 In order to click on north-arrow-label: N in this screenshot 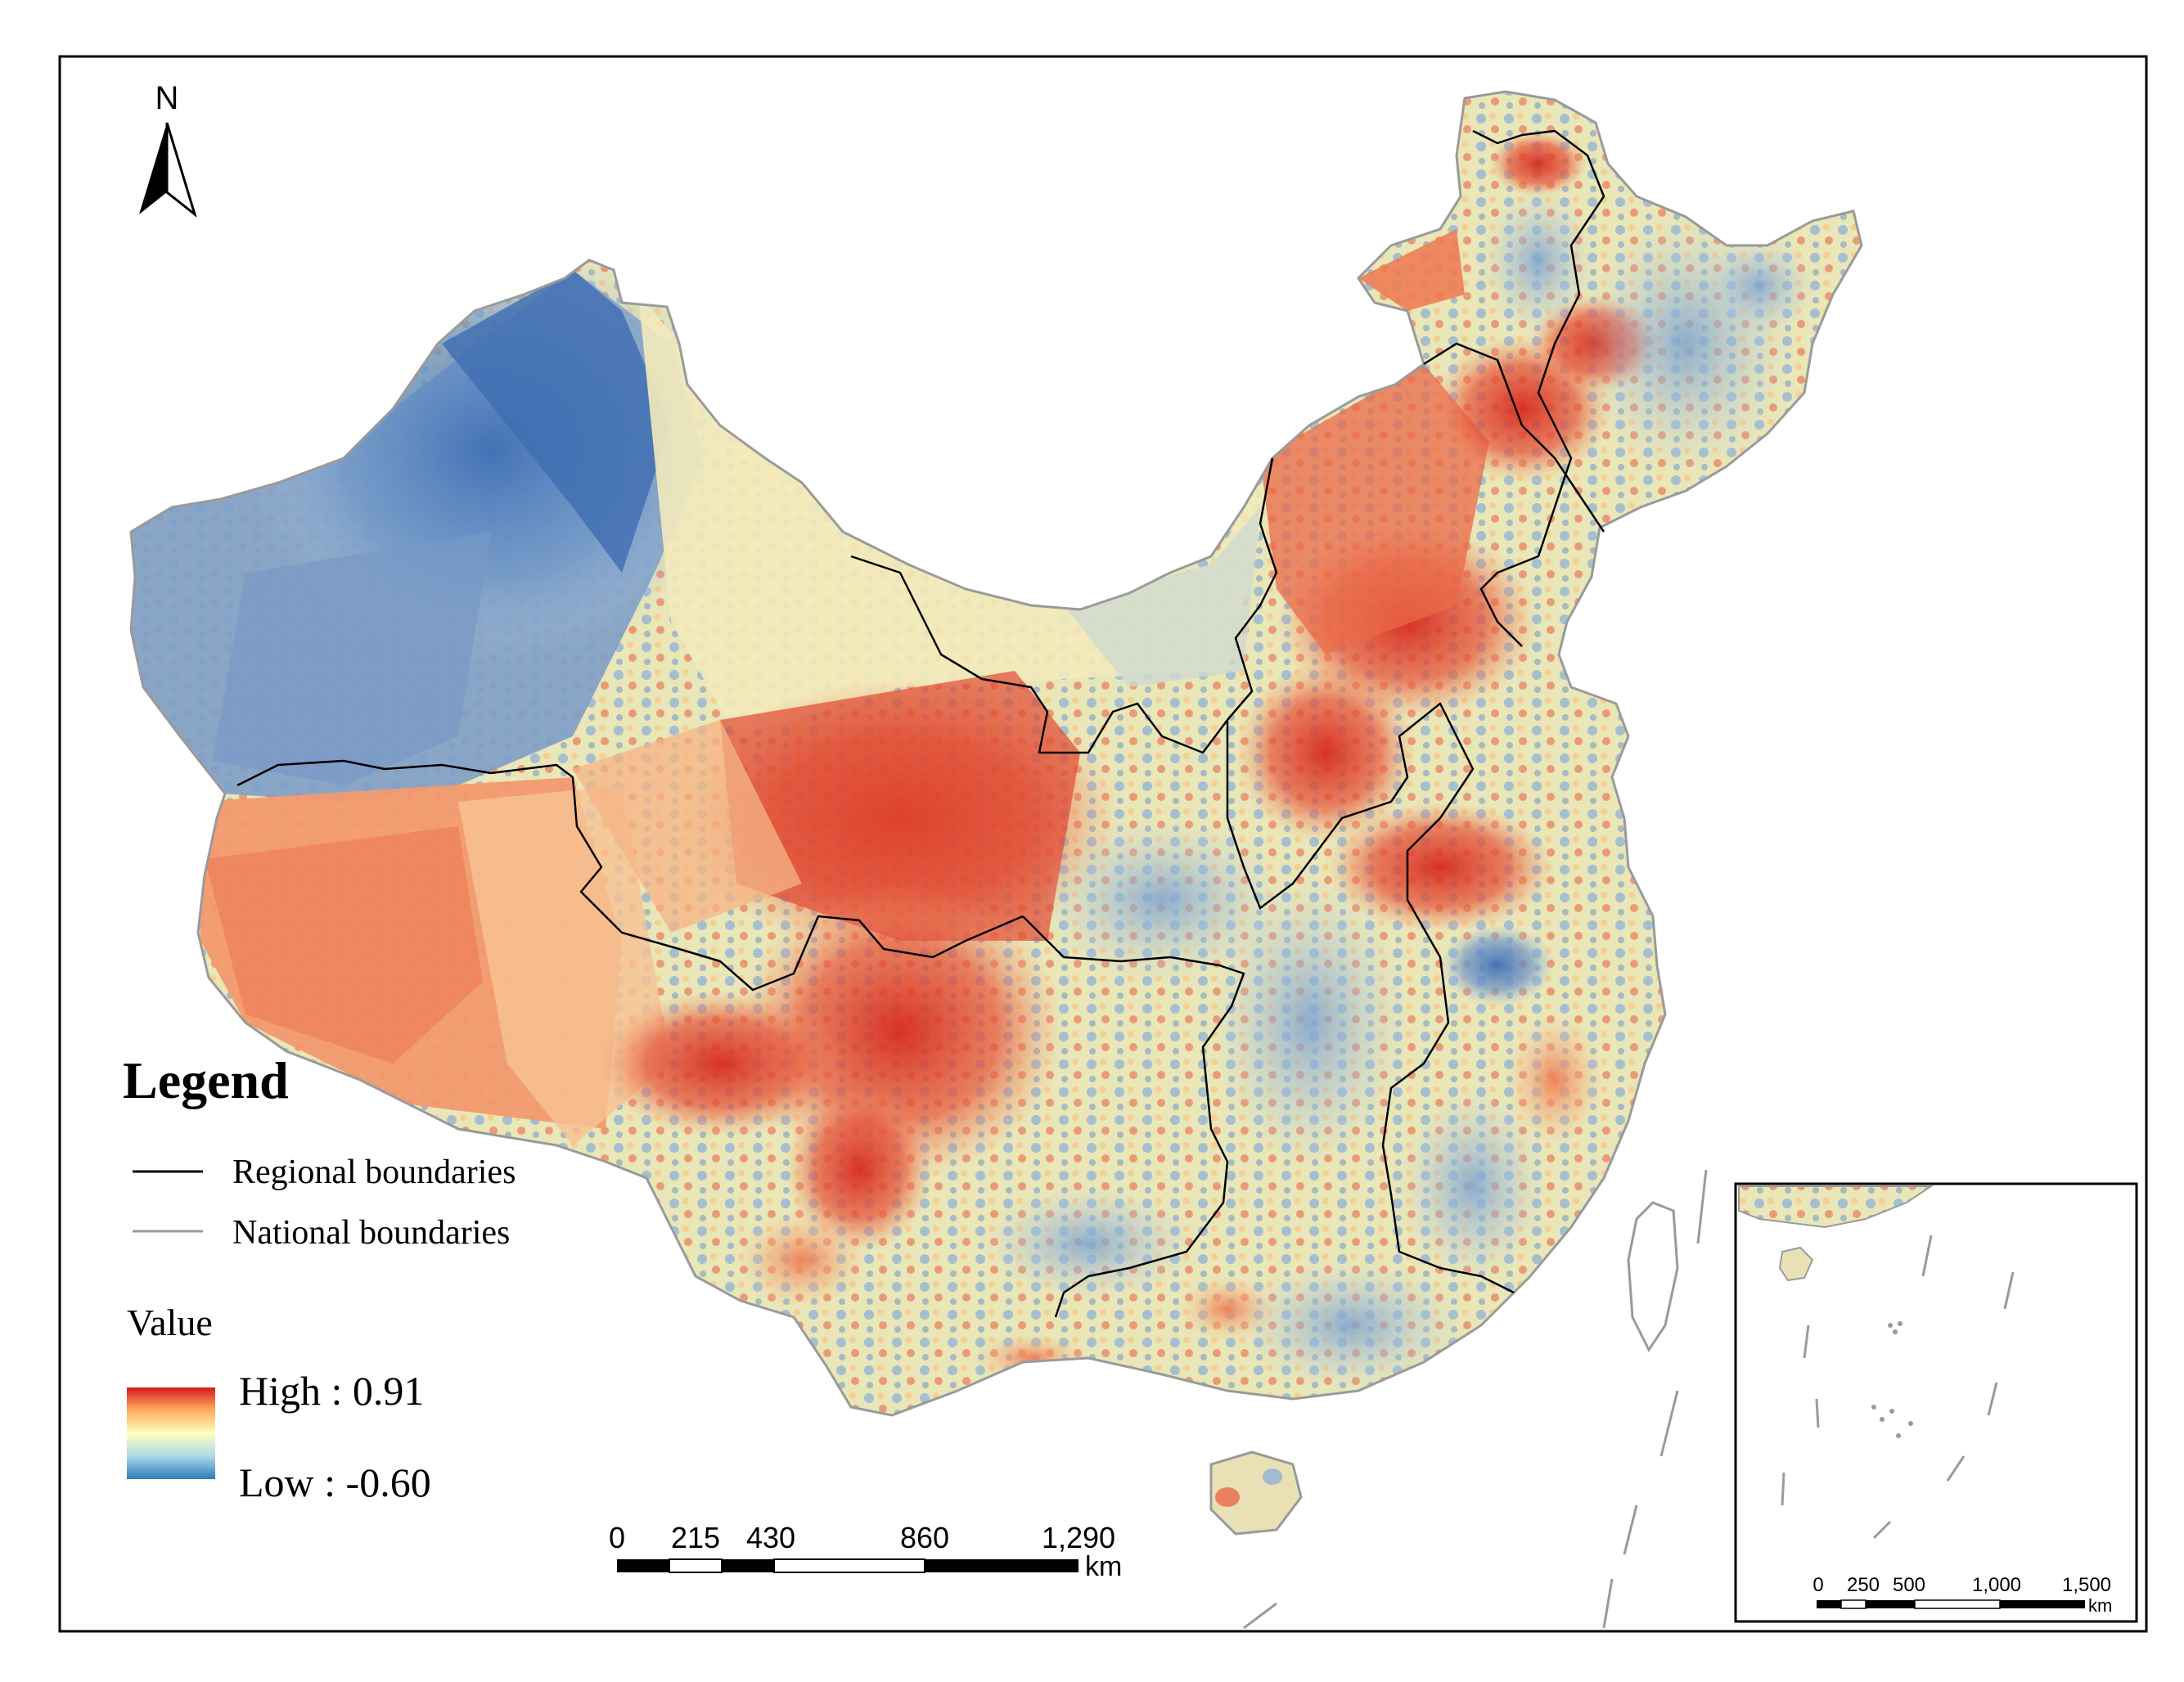, I will do `click(167, 98)`.